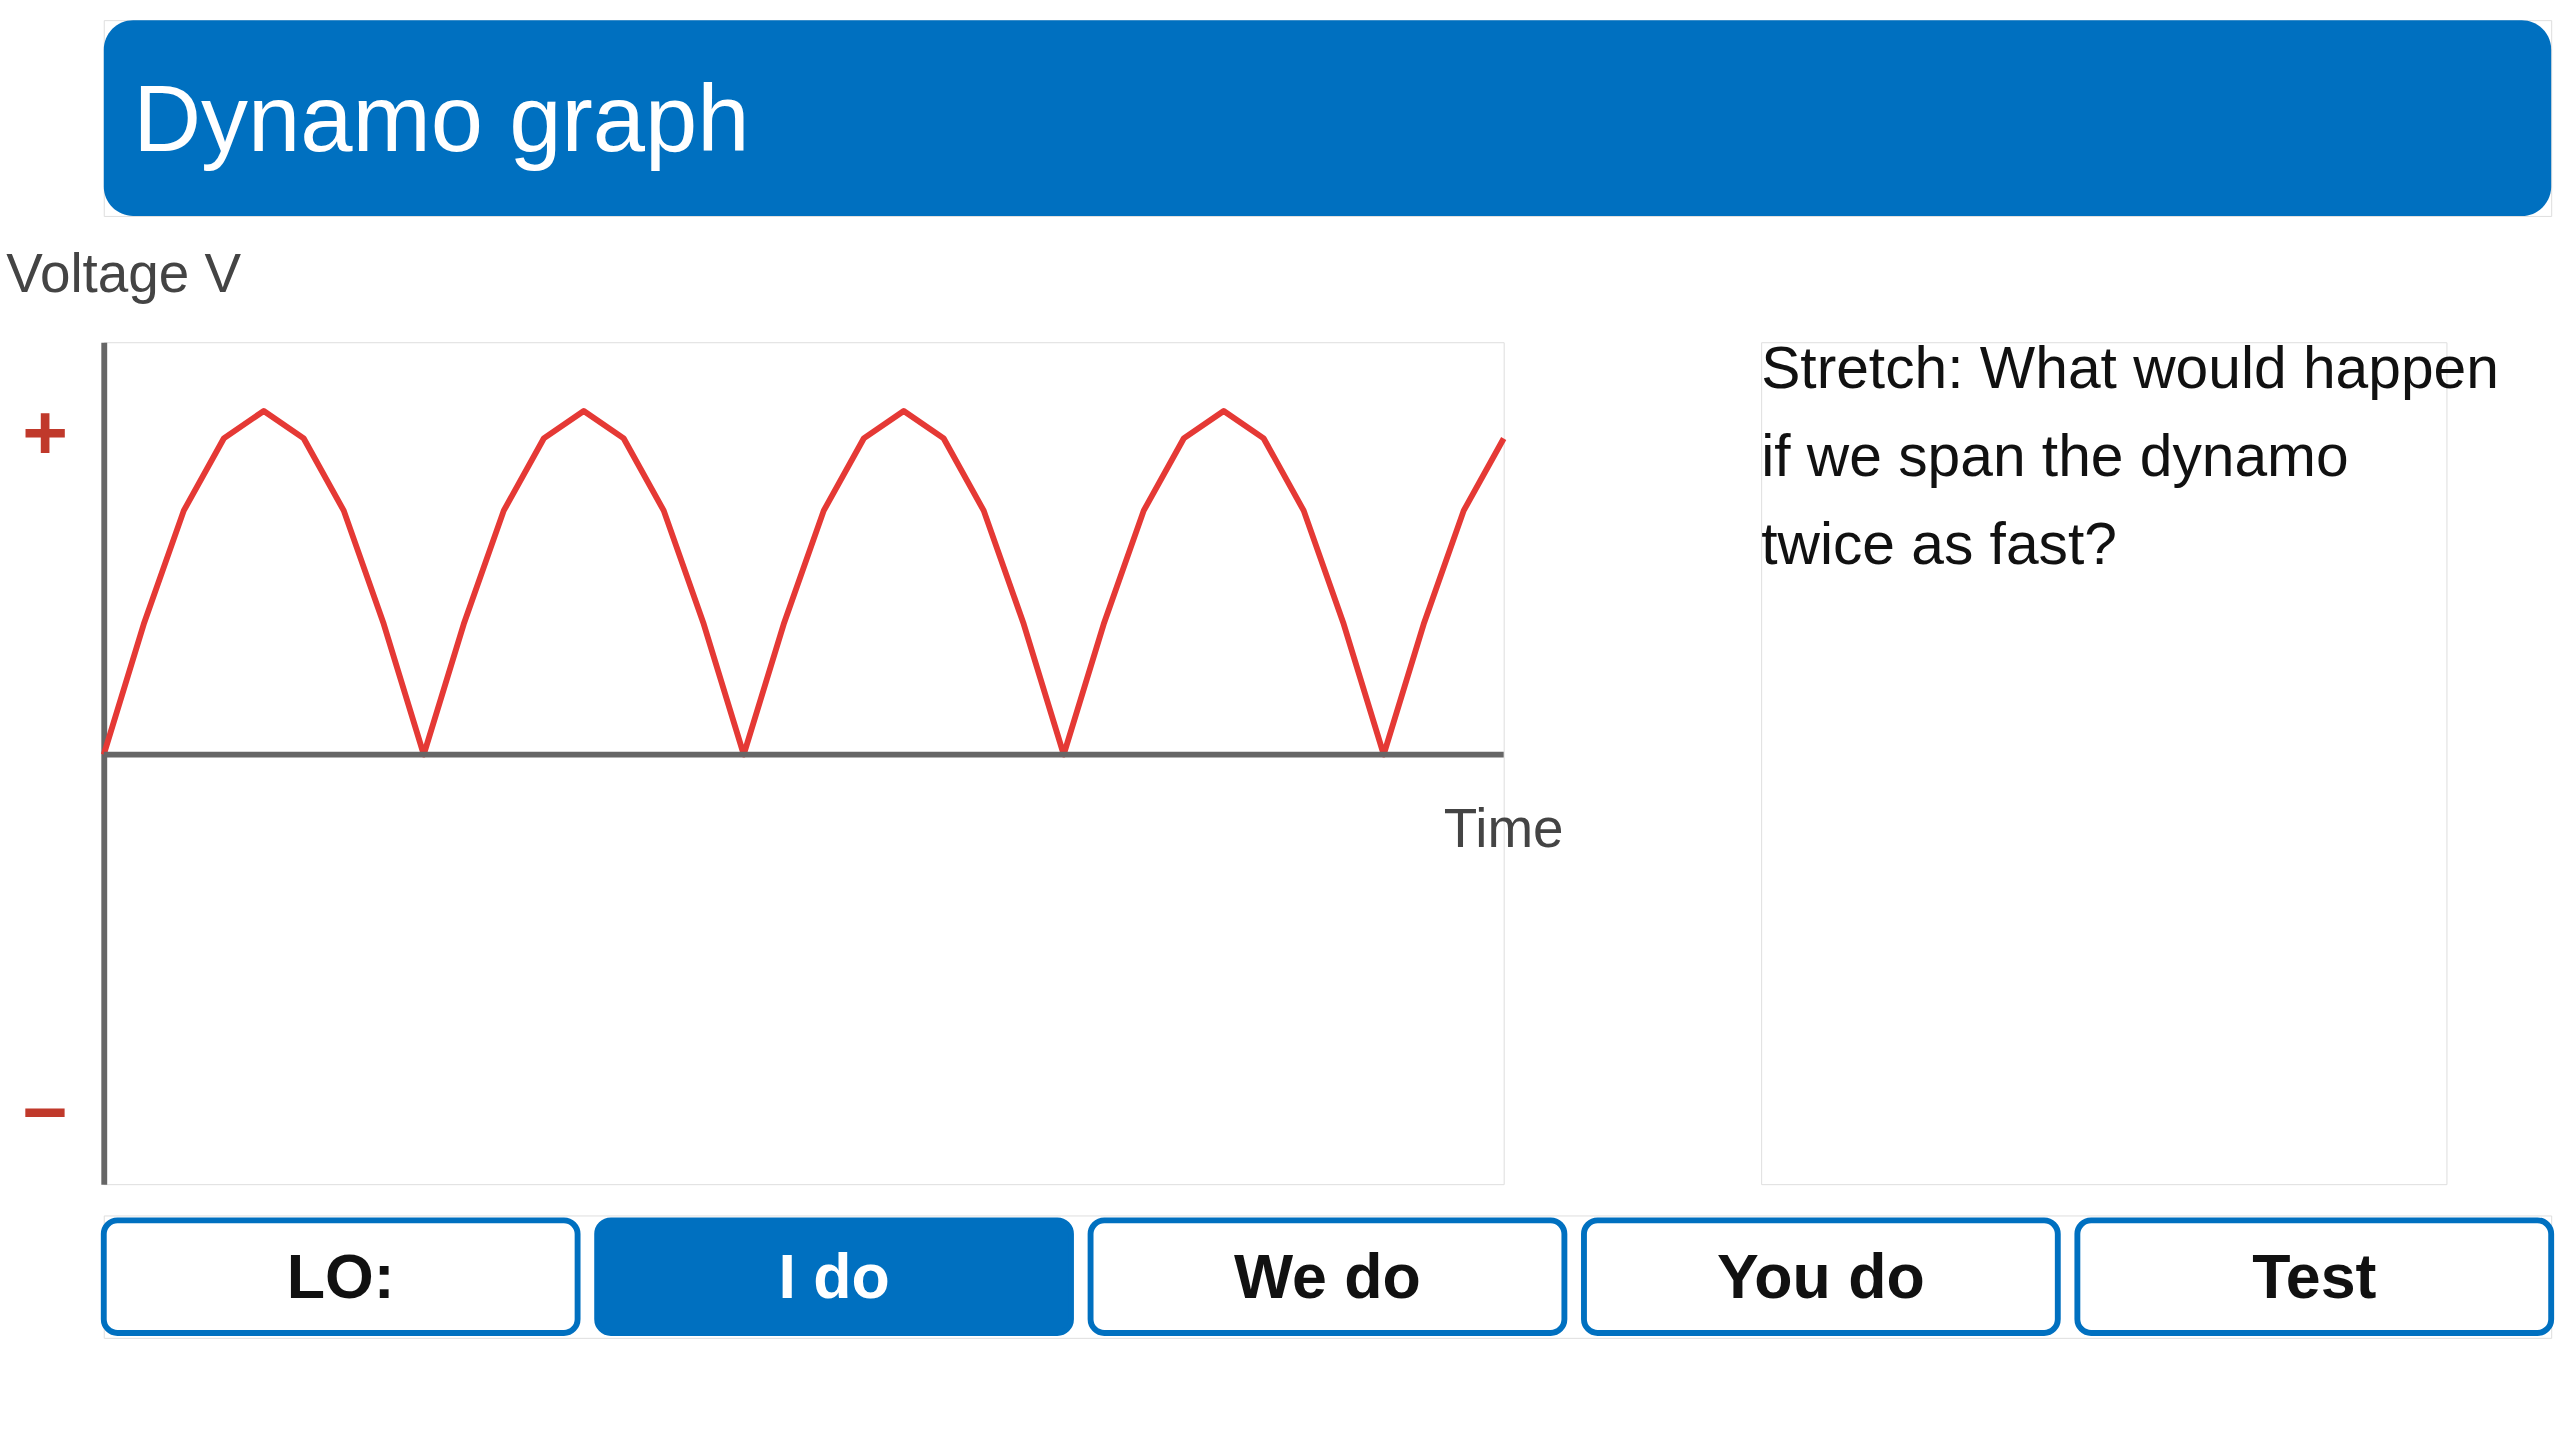 Image resolution: width=2560 pixels, height=1440 pixels. Describe the element at coordinates (1503, 827) in the screenshot. I see `x-axis-title: Time` at that location.